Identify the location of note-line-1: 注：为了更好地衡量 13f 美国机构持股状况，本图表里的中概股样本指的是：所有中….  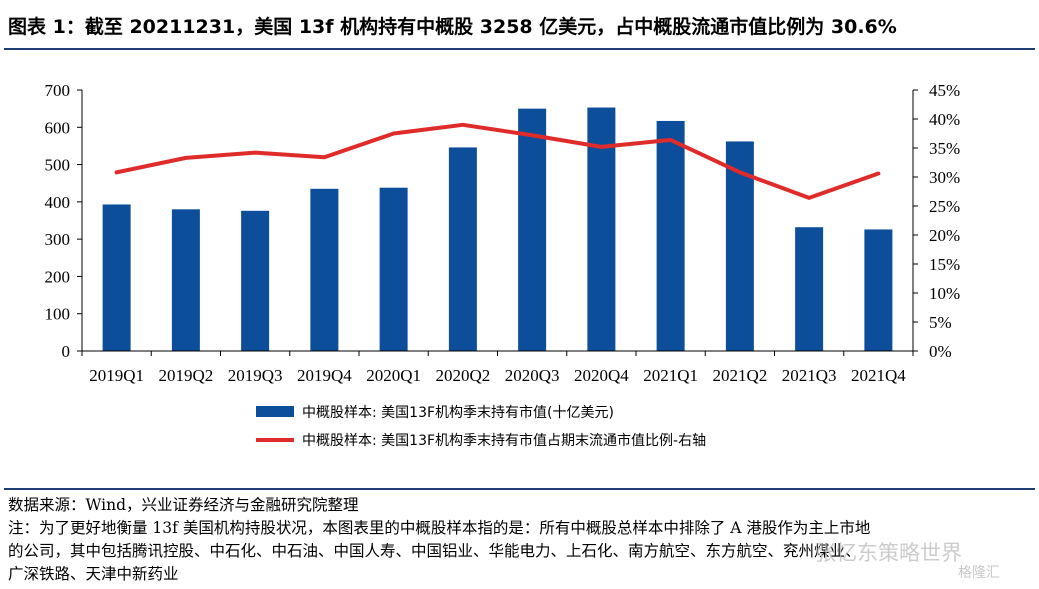
(439, 528).